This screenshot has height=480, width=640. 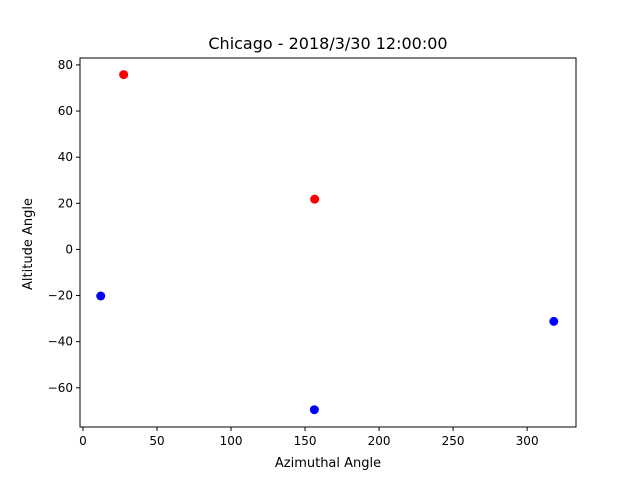 I want to click on y-tick-label: 0, so click(x=69, y=249).